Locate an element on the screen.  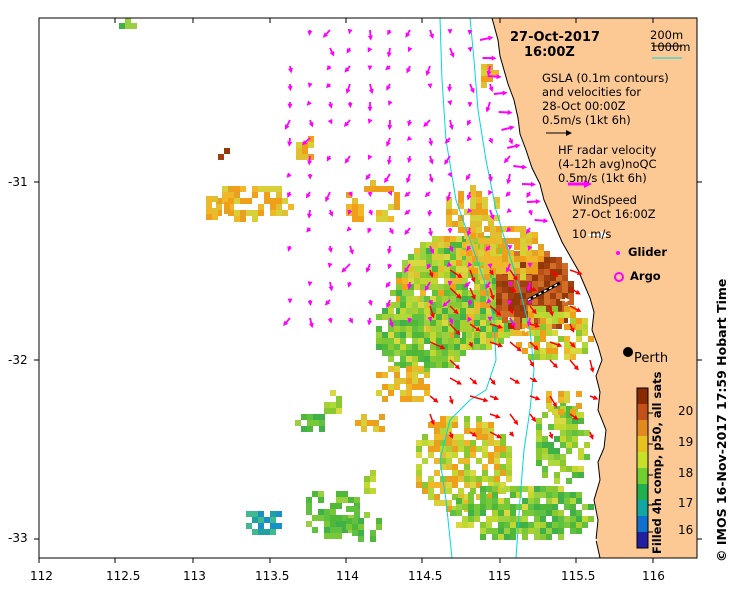
perth-marker is located at coordinates (628, 352).